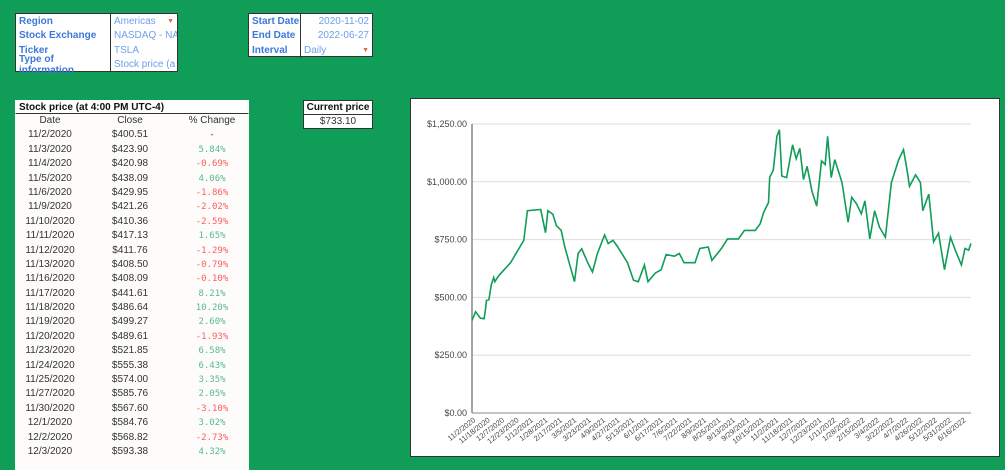 The height and width of the screenshot is (470, 1005). Describe the element at coordinates (275, 35) in the screenshot. I see `selector-label: End Date` at that location.